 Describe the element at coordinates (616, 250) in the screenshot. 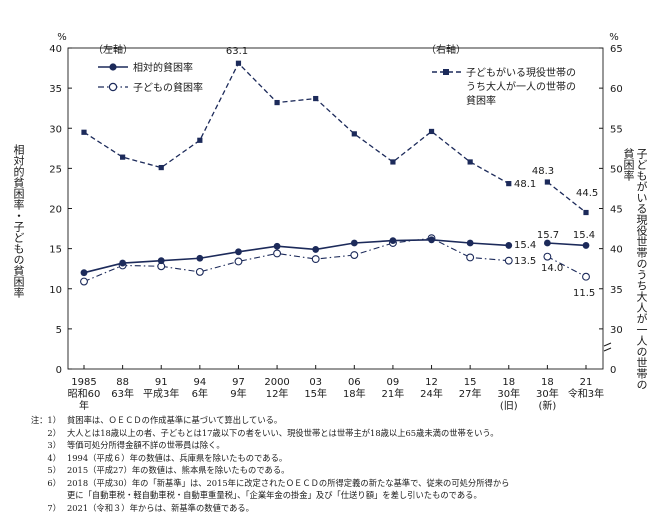

I see `right-tick-label: 40` at that location.